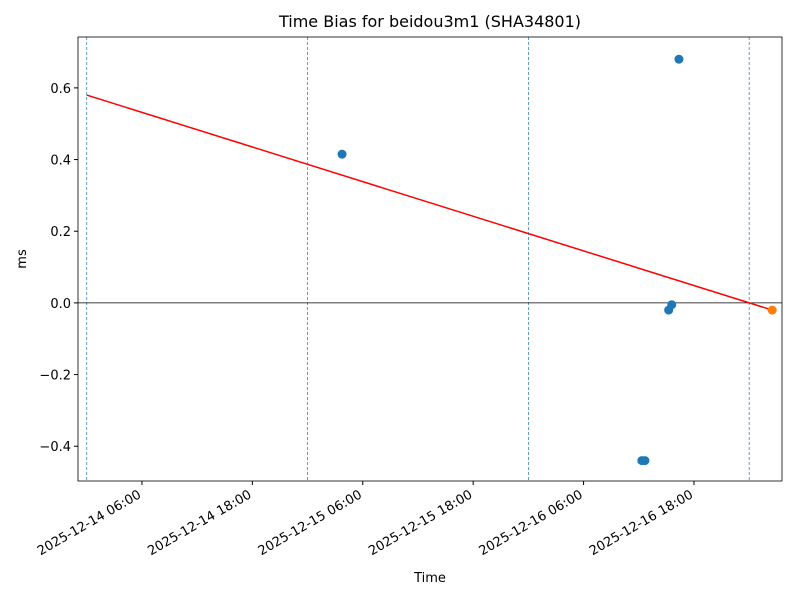 The width and height of the screenshot is (800, 600). I want to click on y-tick-label: −0.4, so click(55, 447).